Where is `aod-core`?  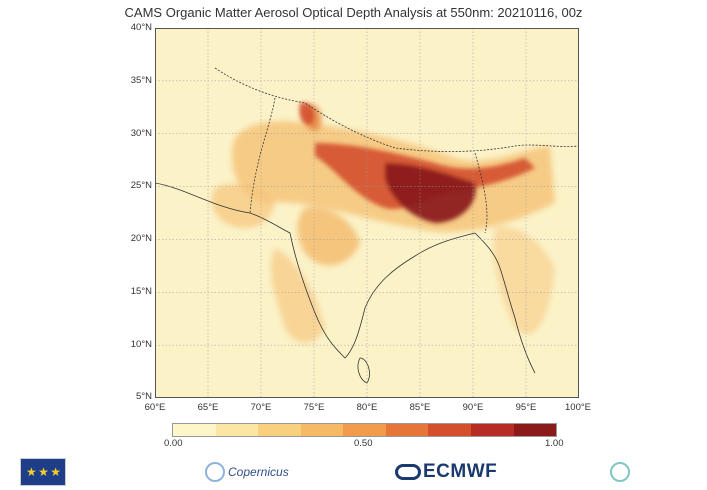 aod-core is located at coordinates (417, 162).